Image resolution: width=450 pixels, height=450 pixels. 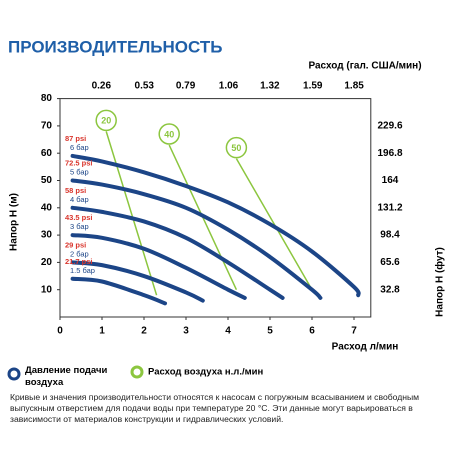 I want to click on x-tick-label: 4, so click(x=228, y=331).